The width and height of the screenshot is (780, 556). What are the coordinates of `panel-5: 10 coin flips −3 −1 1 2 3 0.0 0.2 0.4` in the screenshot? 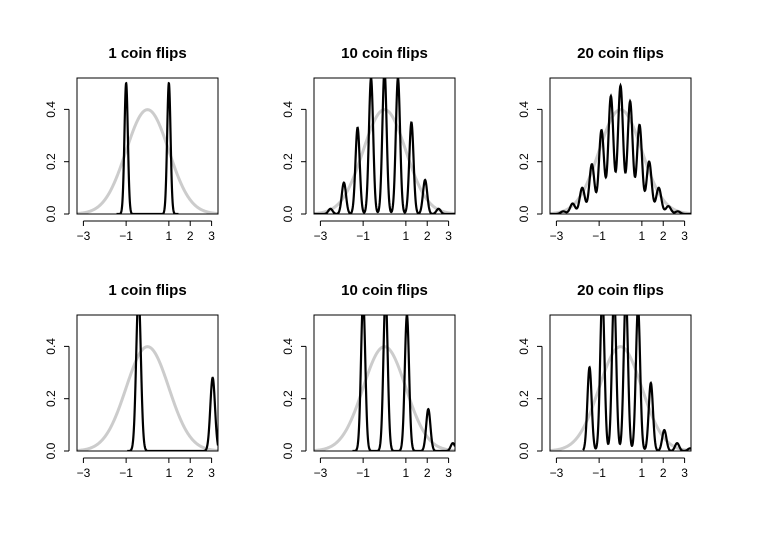 It's located at (368, 381).